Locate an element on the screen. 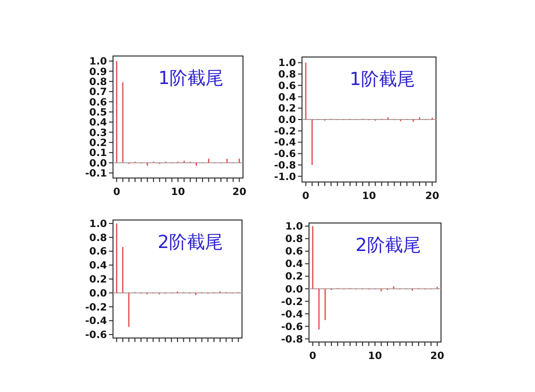  y-tick-label: 0.1 is located at coordinates (98, 154).